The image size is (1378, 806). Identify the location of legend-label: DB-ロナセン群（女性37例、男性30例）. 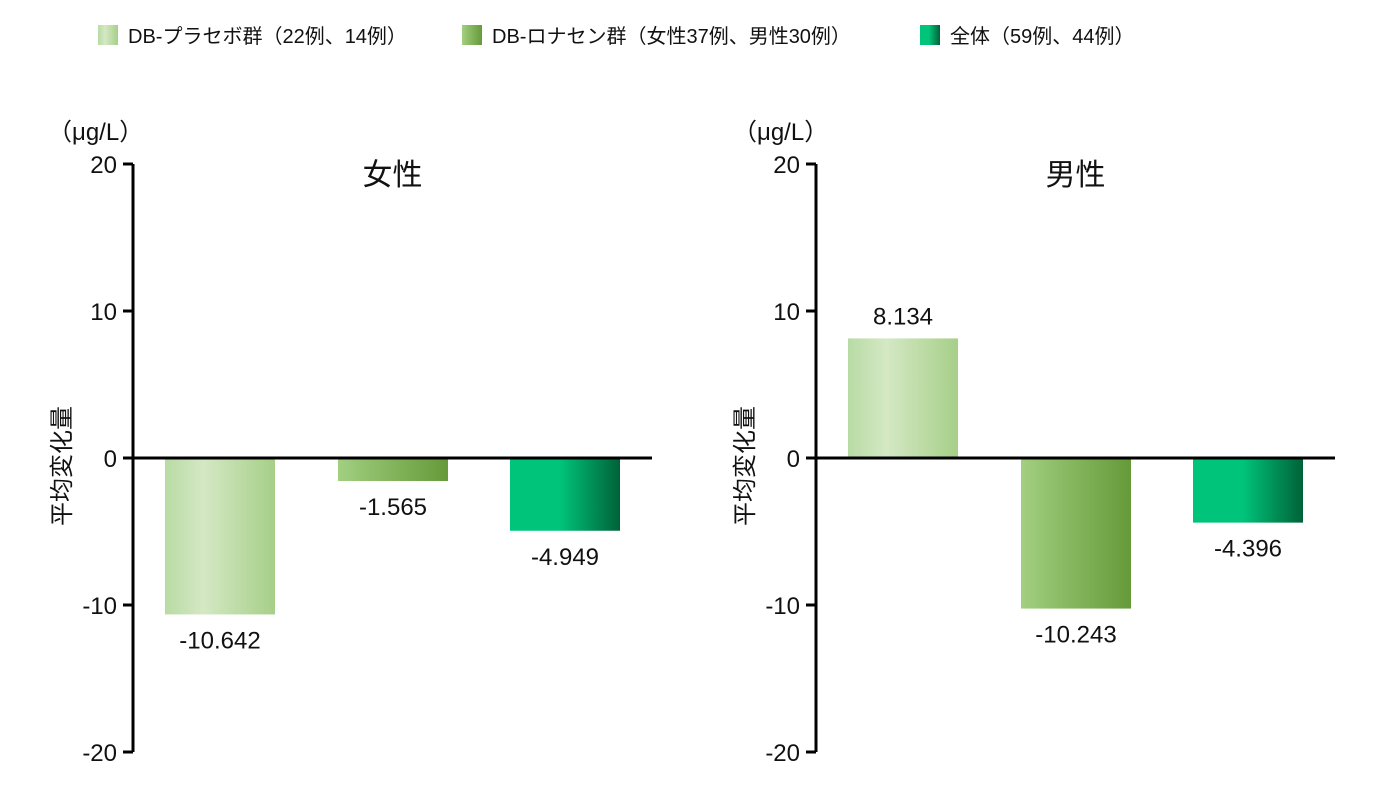
(671, 36).